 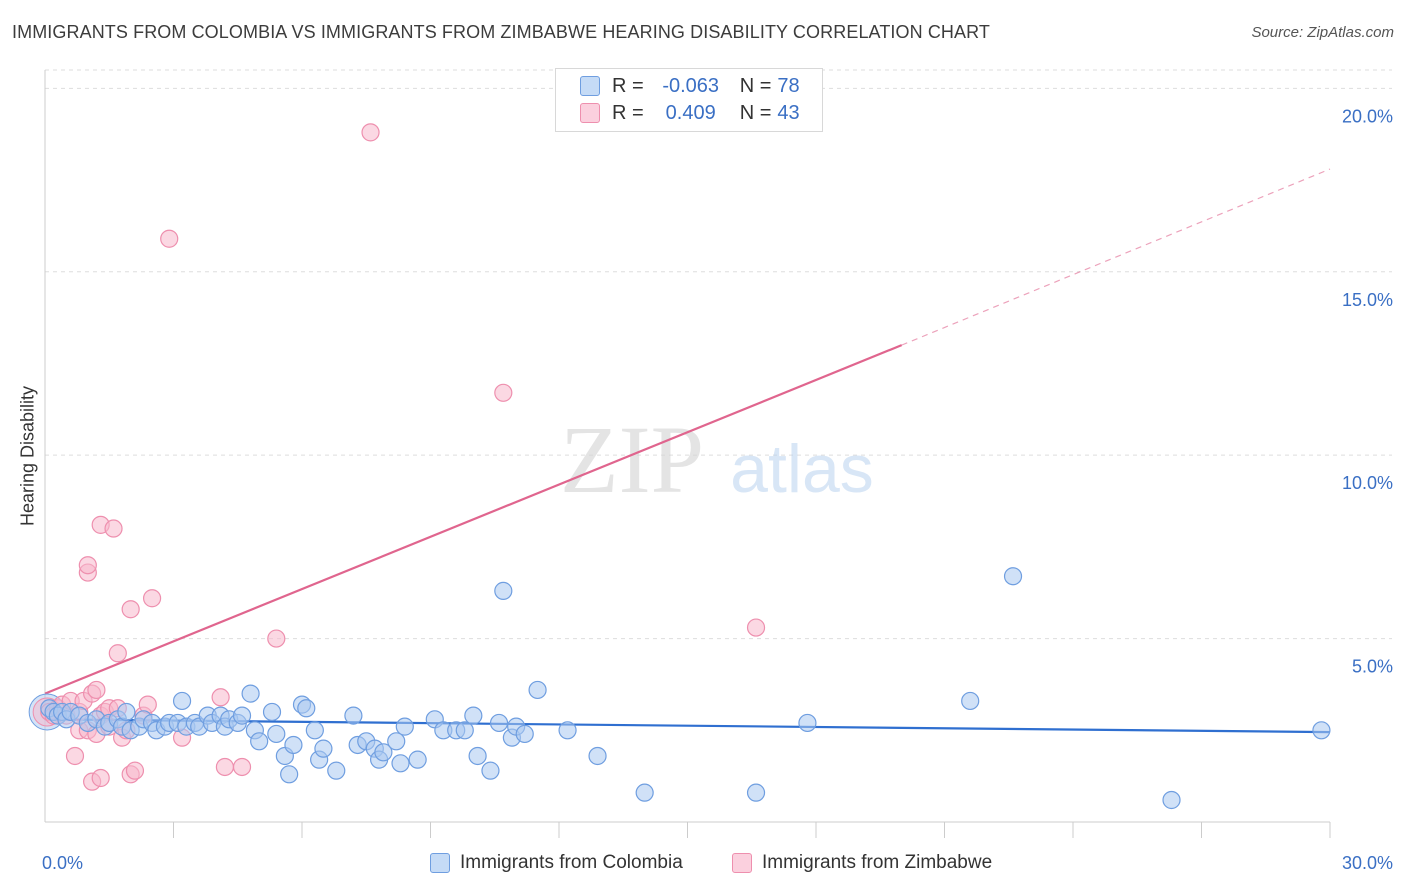 I want to click on legend-item-zimbabwe: Immigrants from Zimbabwe, so click(x=862, y=863).